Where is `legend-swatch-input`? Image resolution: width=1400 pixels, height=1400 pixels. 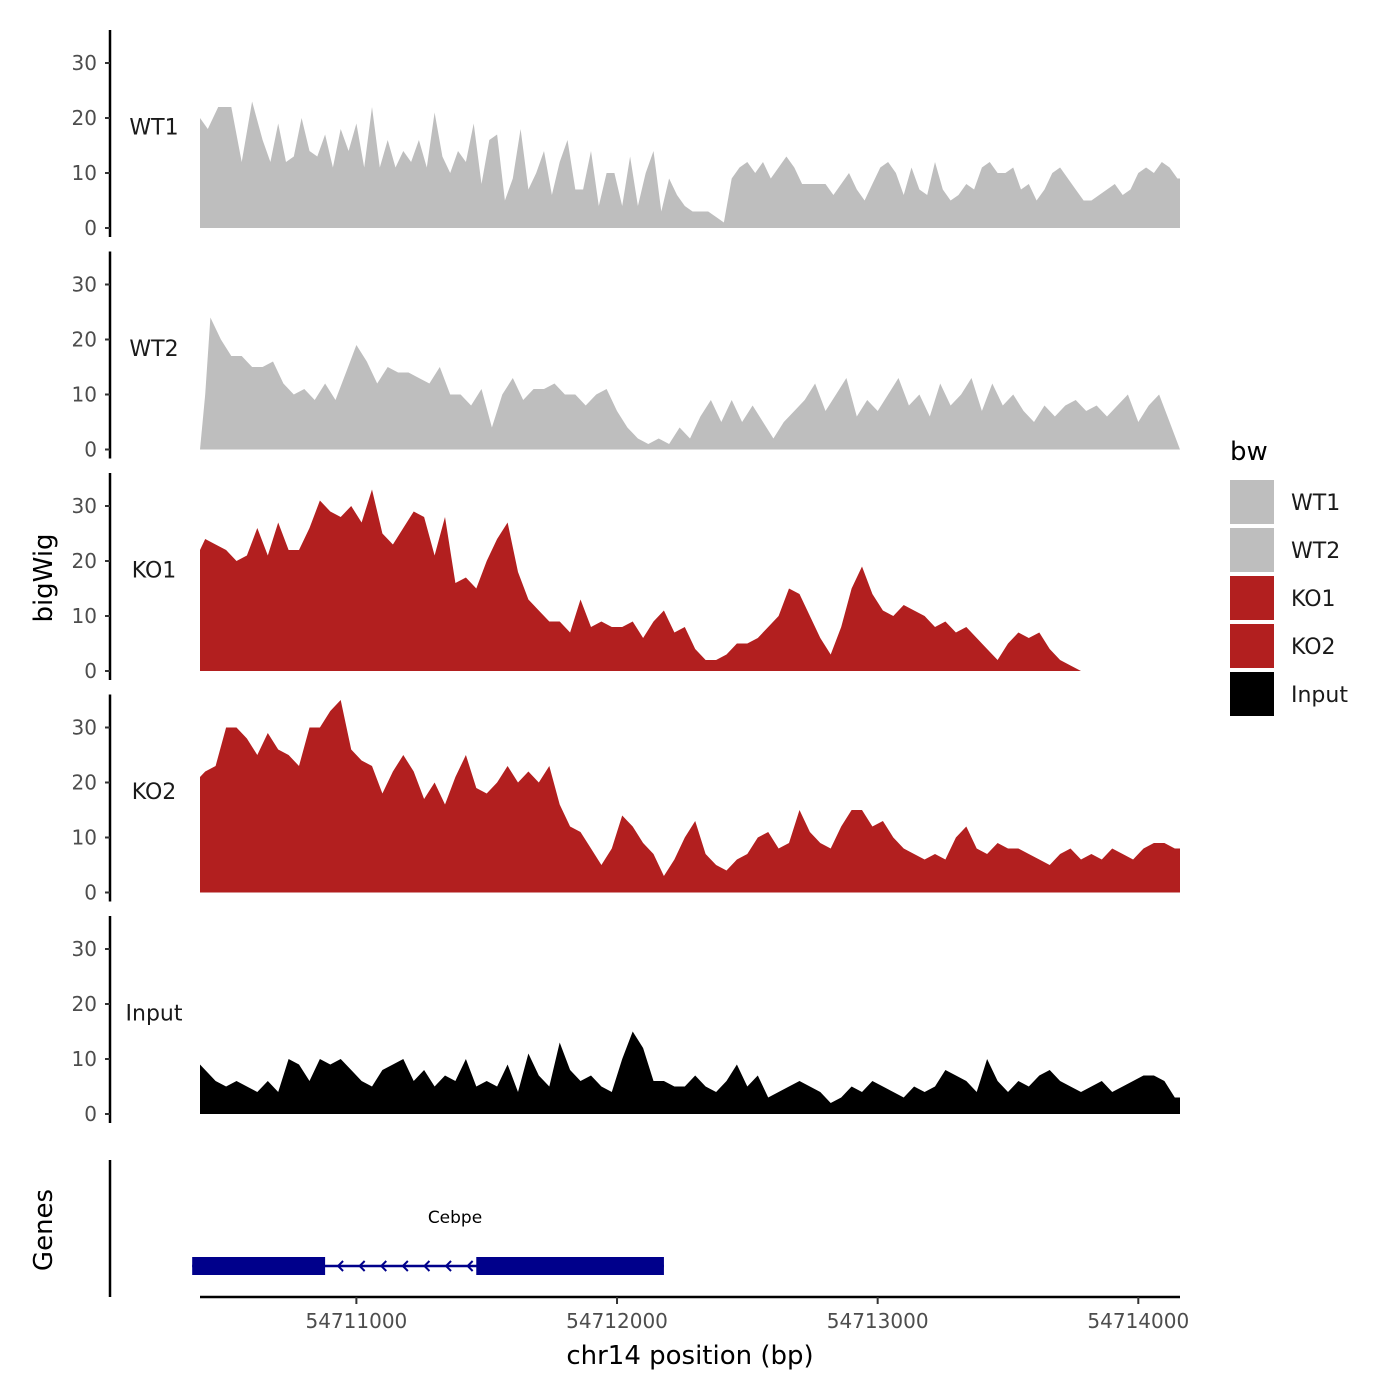
legend-swatch-input is located at coordinates (1252, 694).